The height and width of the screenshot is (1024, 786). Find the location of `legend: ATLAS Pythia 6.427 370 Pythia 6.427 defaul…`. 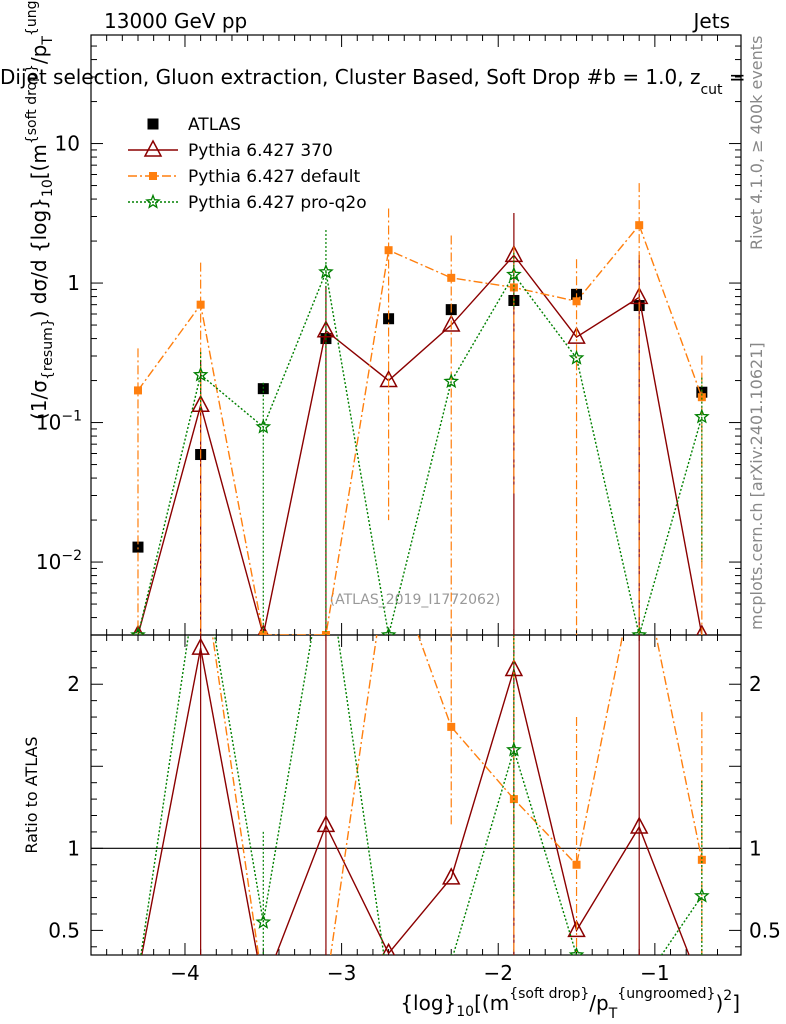

legend: ATLAS Pythia 6.427 370 Pythia 6.427 defaul… is located at coordinates (247, 164).